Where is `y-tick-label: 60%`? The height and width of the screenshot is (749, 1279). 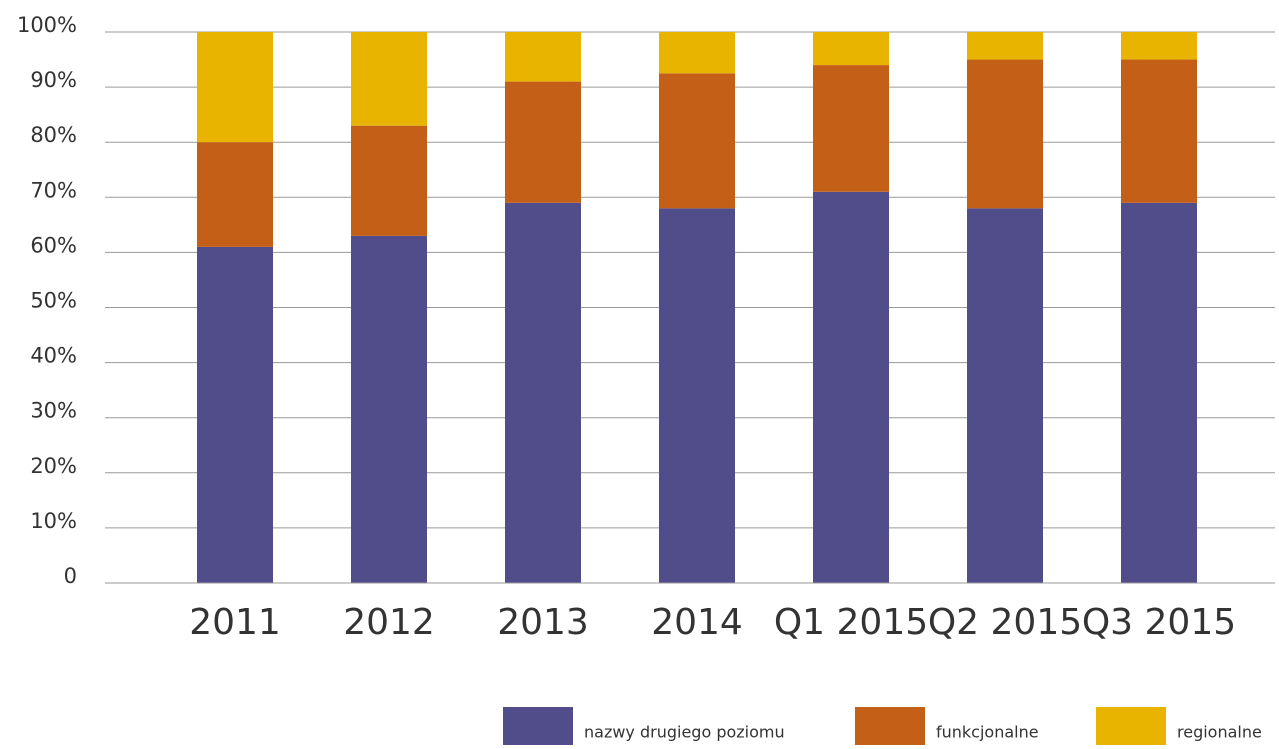
y-tick-label: 60% is located at coordinates (53, 245).